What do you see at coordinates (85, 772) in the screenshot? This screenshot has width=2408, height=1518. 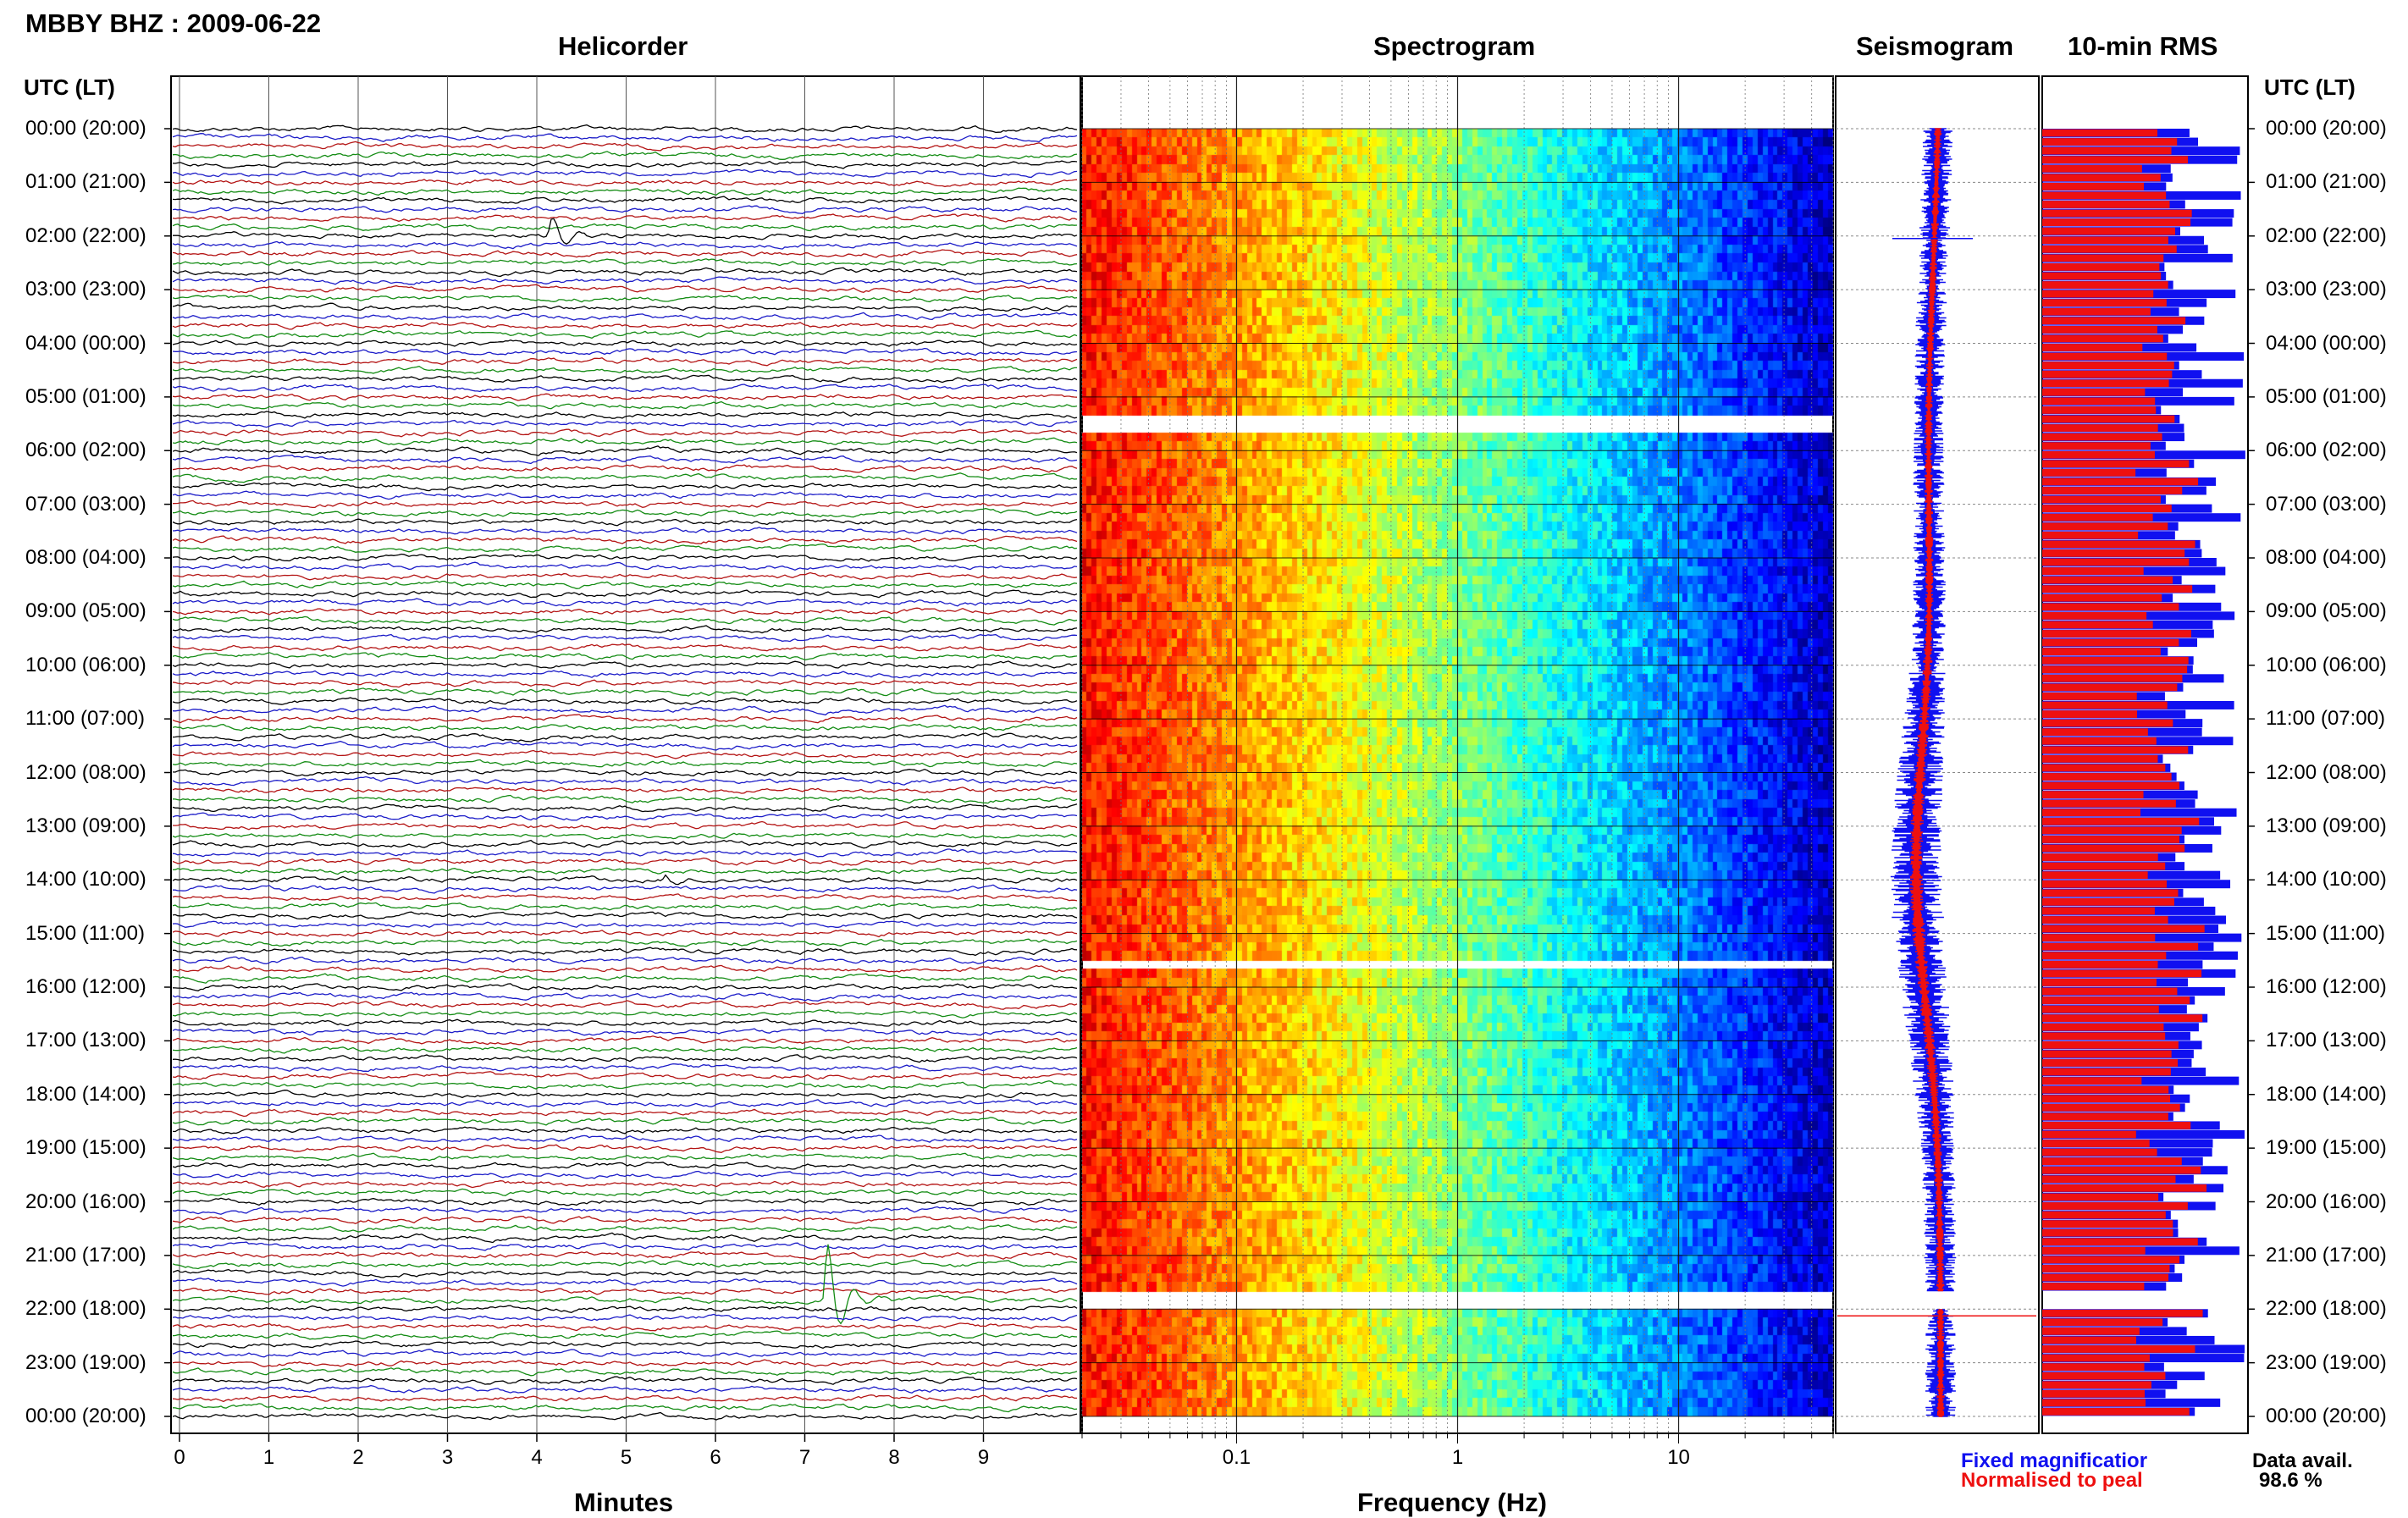 I see `time-label-left: 12:00 (08:00)` at bounding box center [85, 772].